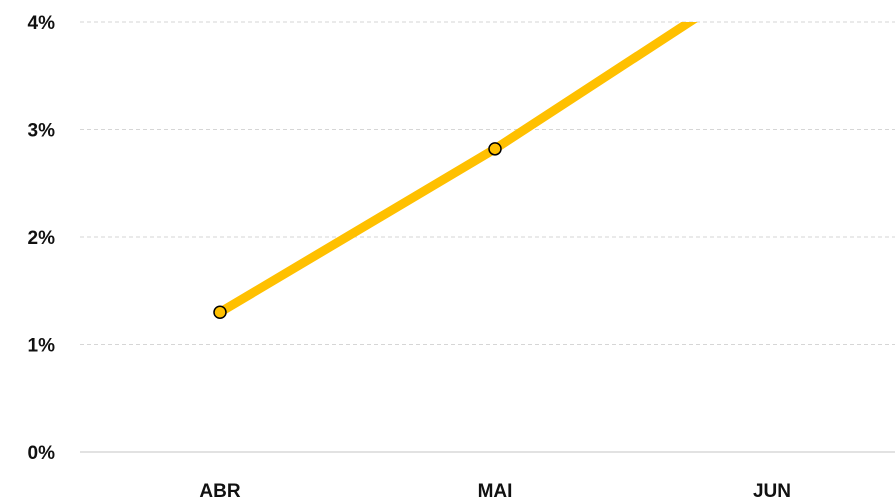 This screenshot has height=502, width=895. What do you see at coordinates (42, 453) in the screenshot?
I see `y-tick-label: 0%` at bounding box center [42, 453].